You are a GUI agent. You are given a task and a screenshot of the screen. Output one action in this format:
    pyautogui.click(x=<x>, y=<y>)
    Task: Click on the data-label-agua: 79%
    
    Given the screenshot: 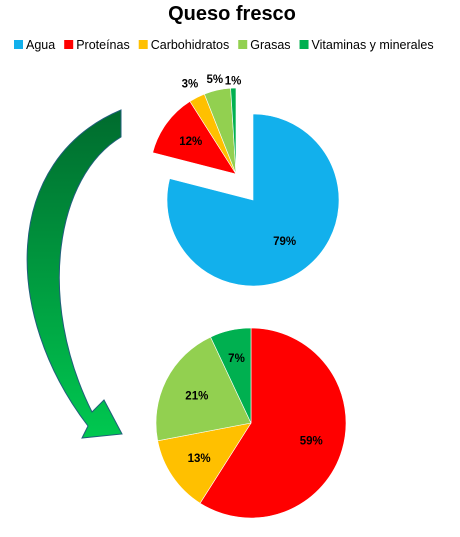 What is the action you would take?
    pyautogui.click(x=284, y=242)
    